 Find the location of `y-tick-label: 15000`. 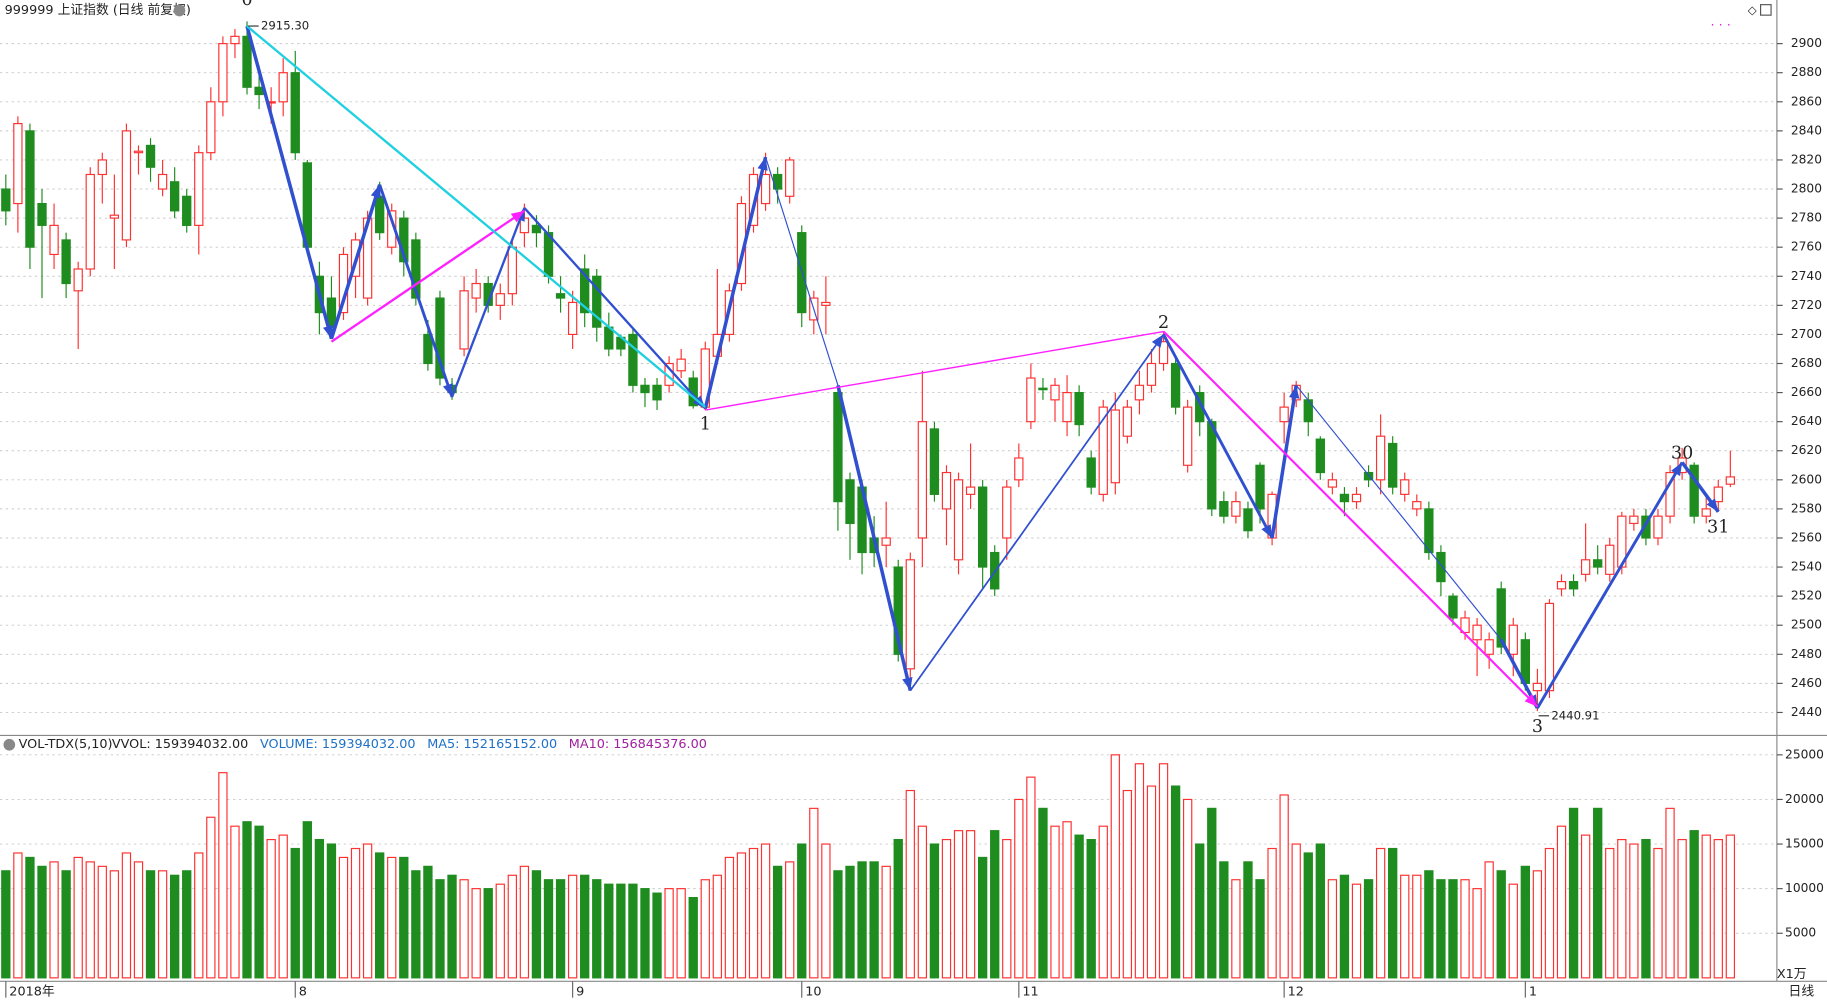

y-tick-label: 15000 is located at coordinates (1804, 844).